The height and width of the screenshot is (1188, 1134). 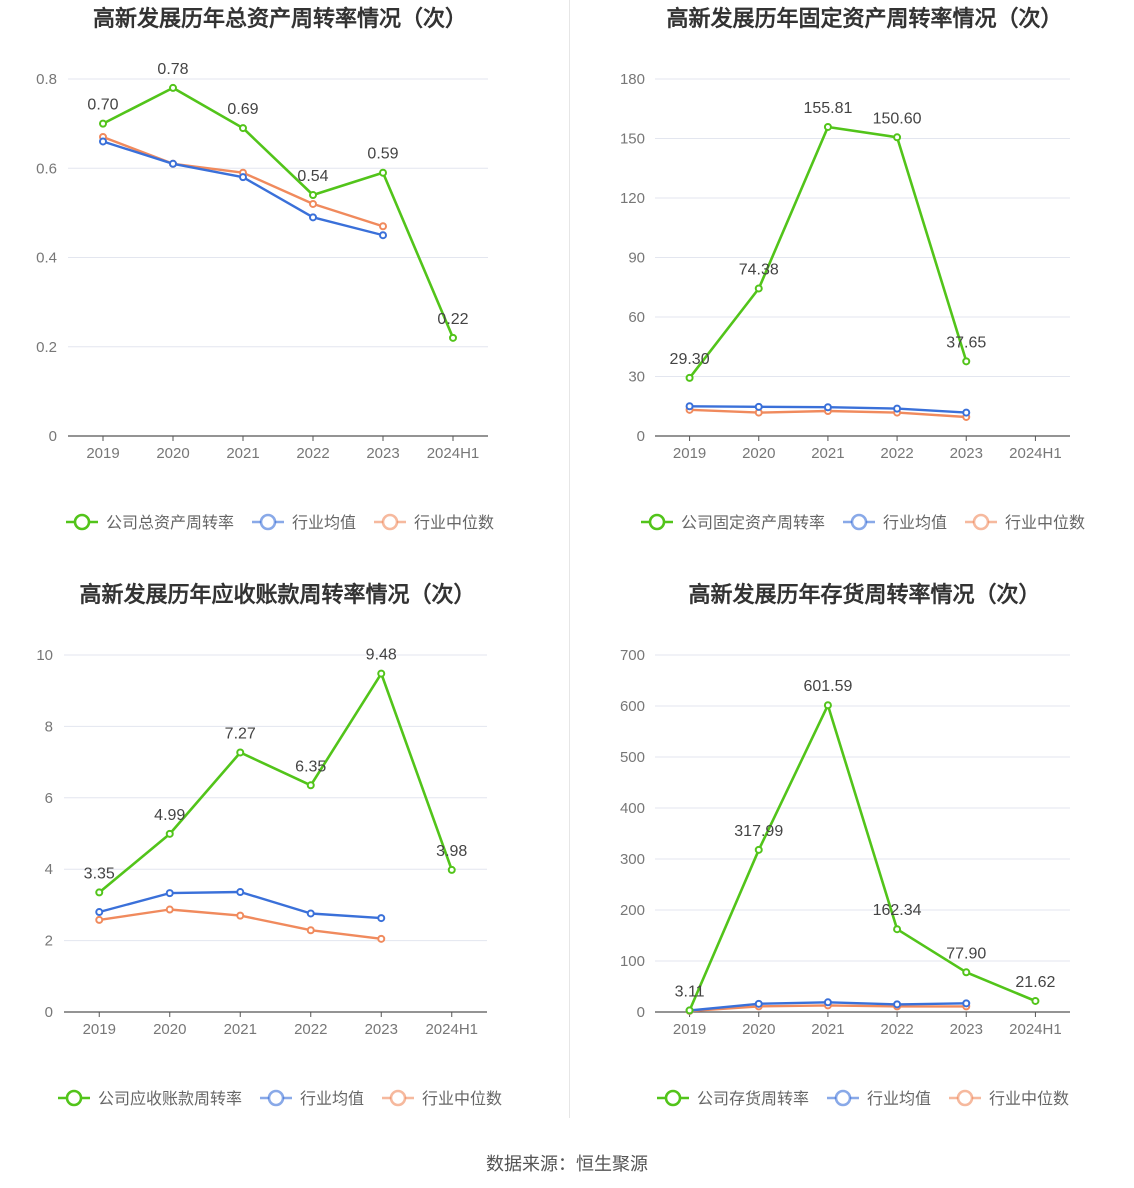 What do you see at coordinates (753, 523) in the screenshot?
I see `legend-label: 公司固定资产周转率` at bounding box center [753, 523].